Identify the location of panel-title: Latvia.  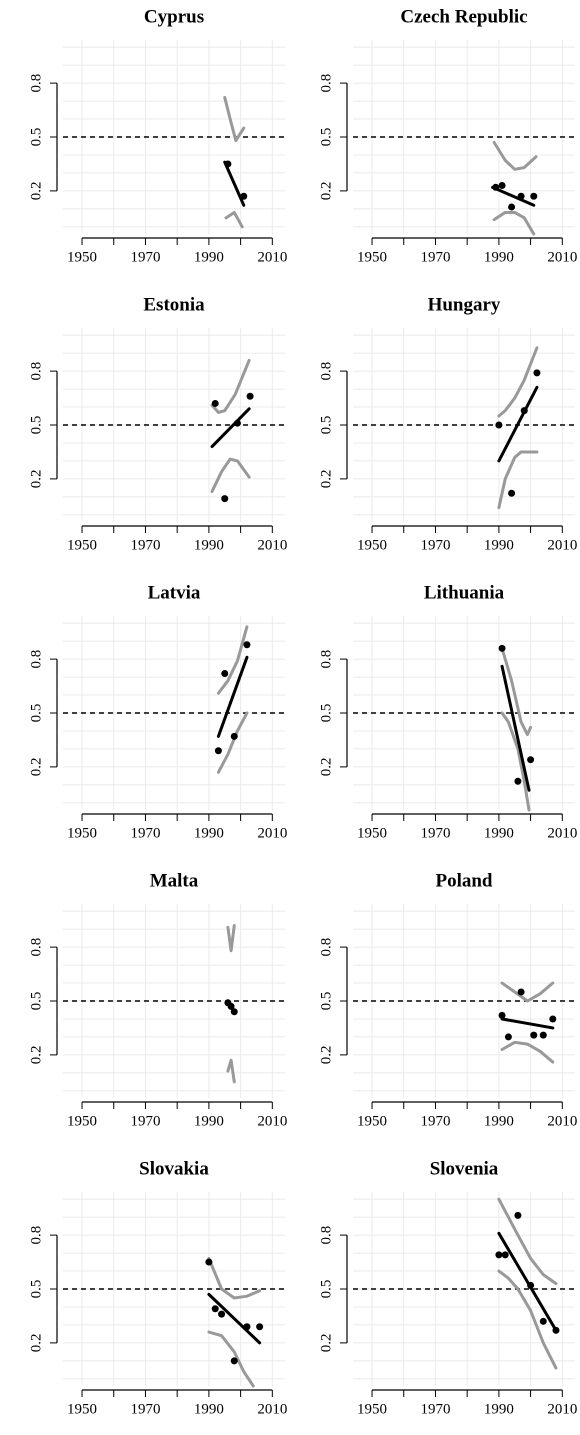
(174, 592).